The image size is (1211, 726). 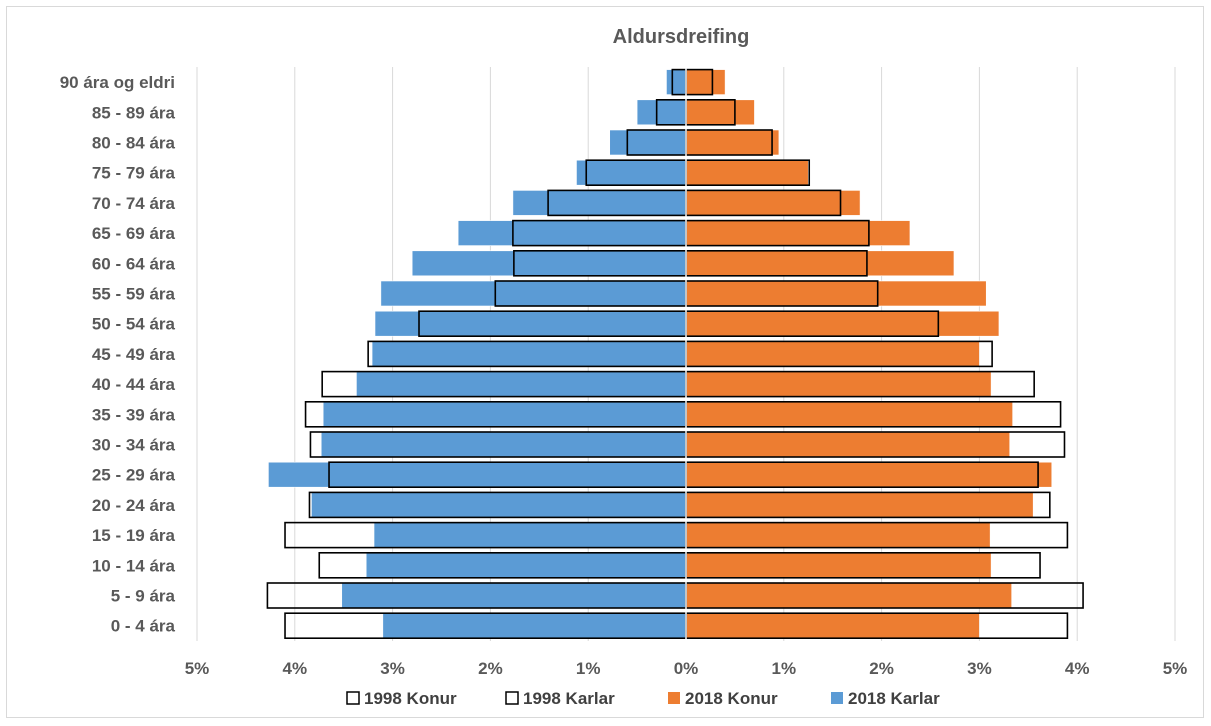 I want to click on category-label: 80 - 84 ára, so click(x=134, y=143).